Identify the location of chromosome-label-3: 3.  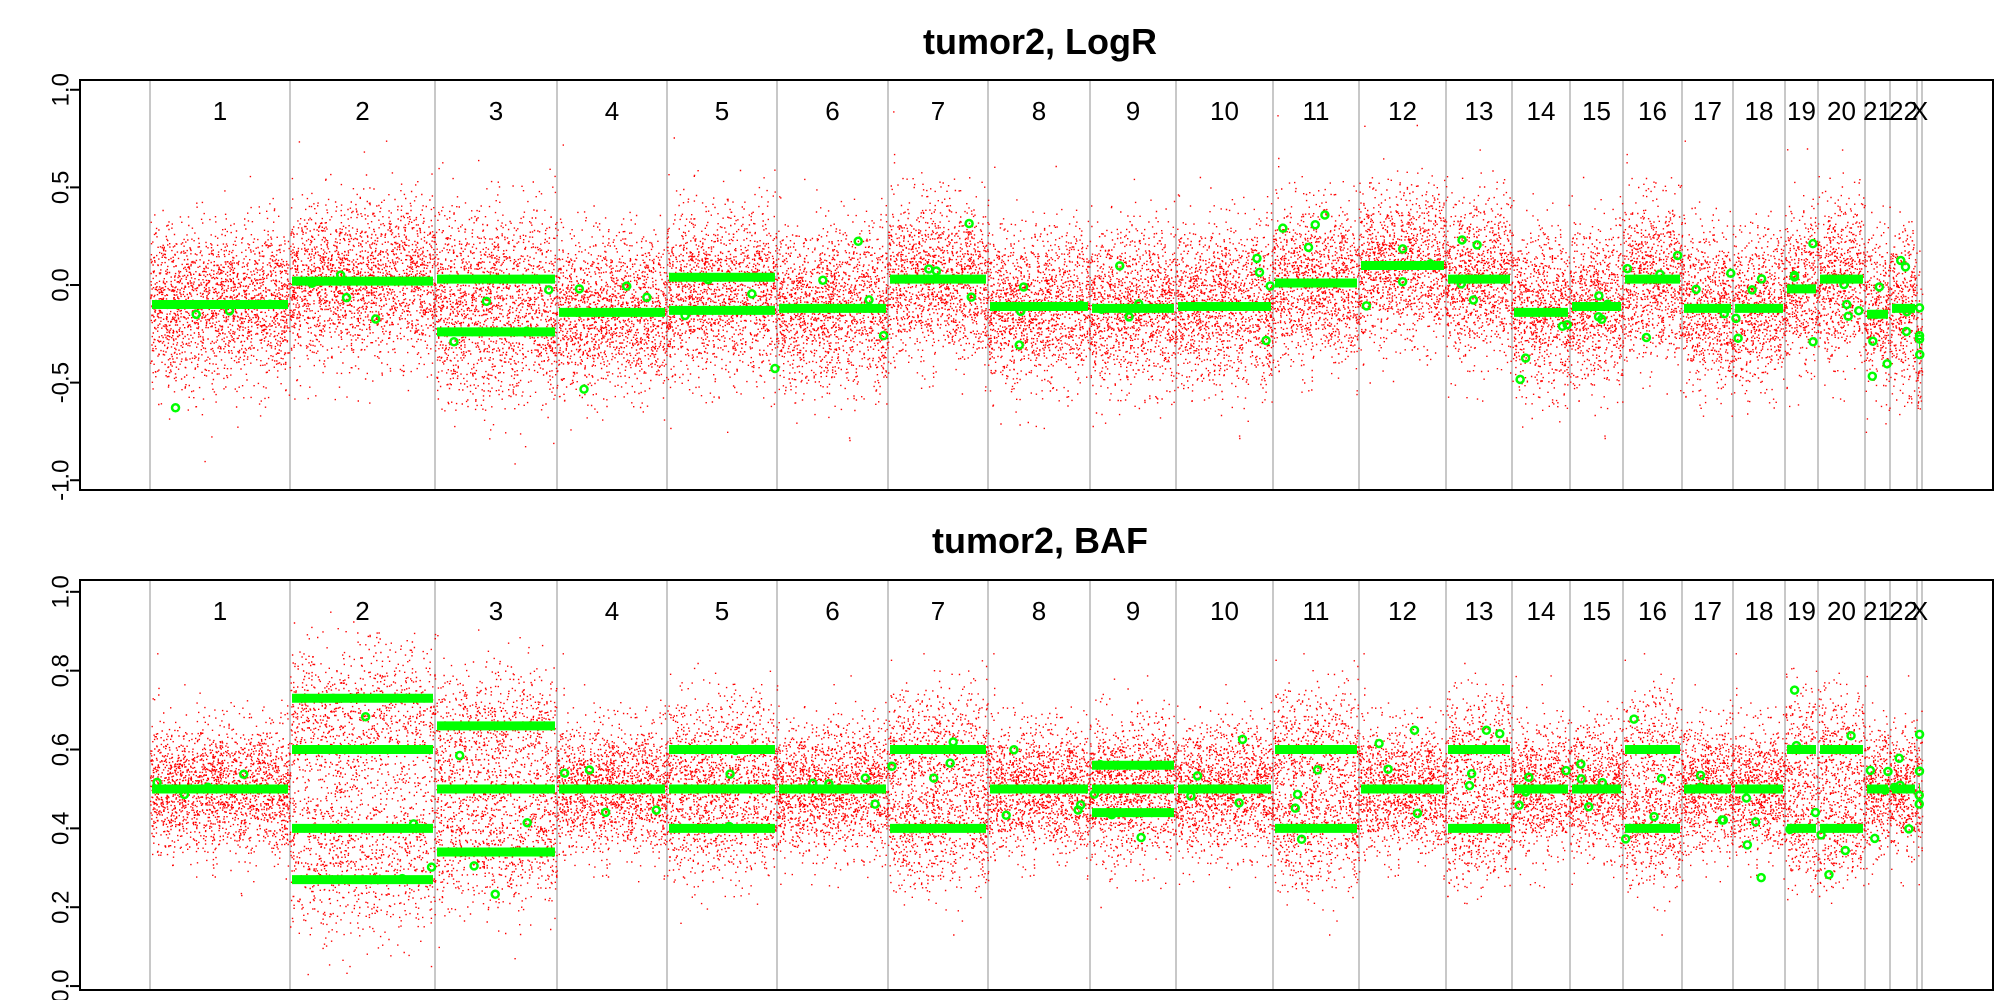
(496, 611).